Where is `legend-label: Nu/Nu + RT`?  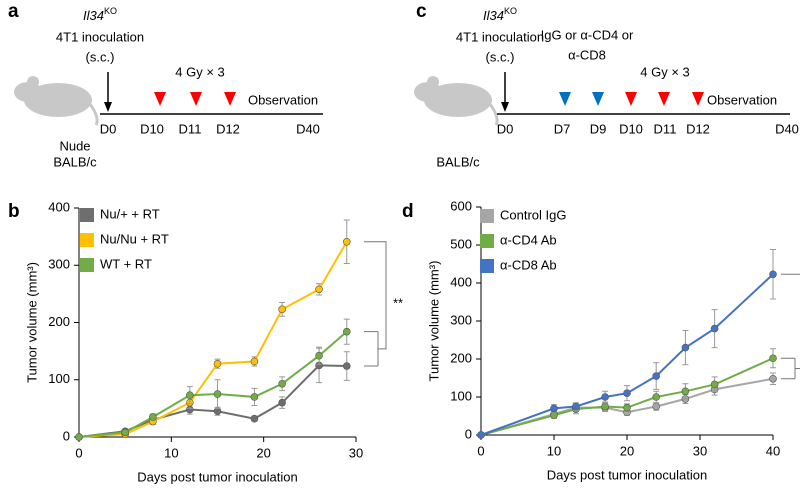
legend-label: Nu/Nu + RT is located at coordinates (134, 238).